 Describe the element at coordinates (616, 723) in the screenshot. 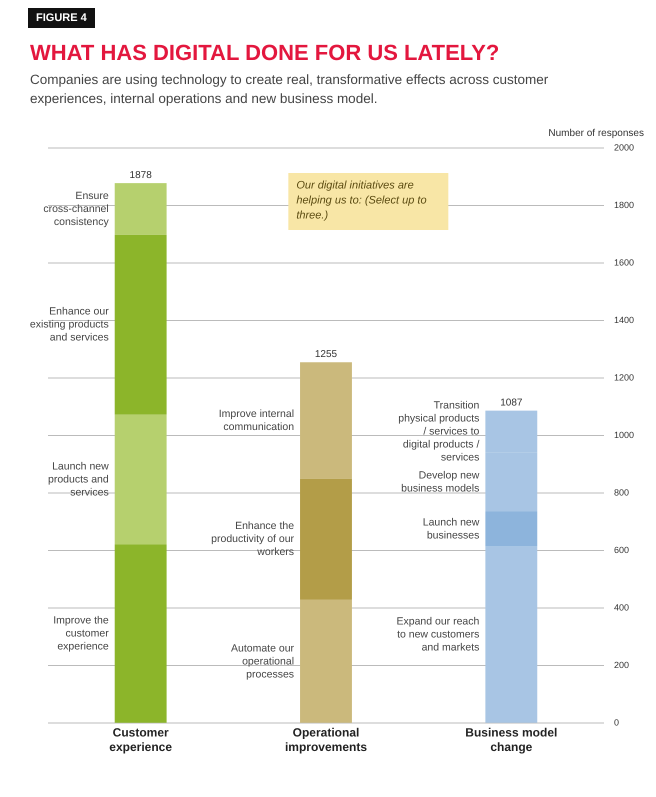

I see `y-tick-label: 0` at that location.